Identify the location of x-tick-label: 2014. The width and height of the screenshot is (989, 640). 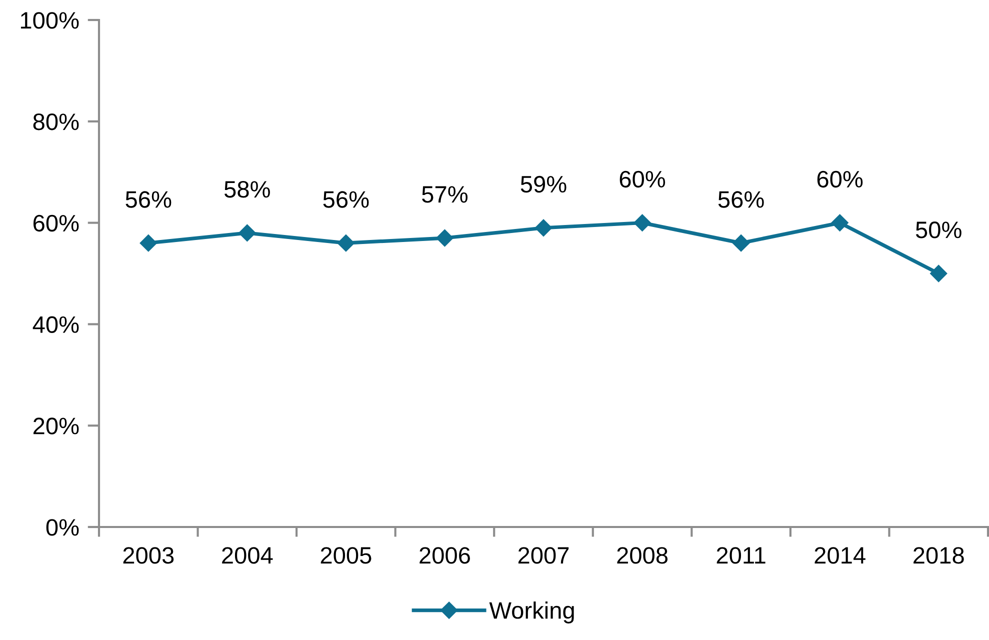
(840, 555).